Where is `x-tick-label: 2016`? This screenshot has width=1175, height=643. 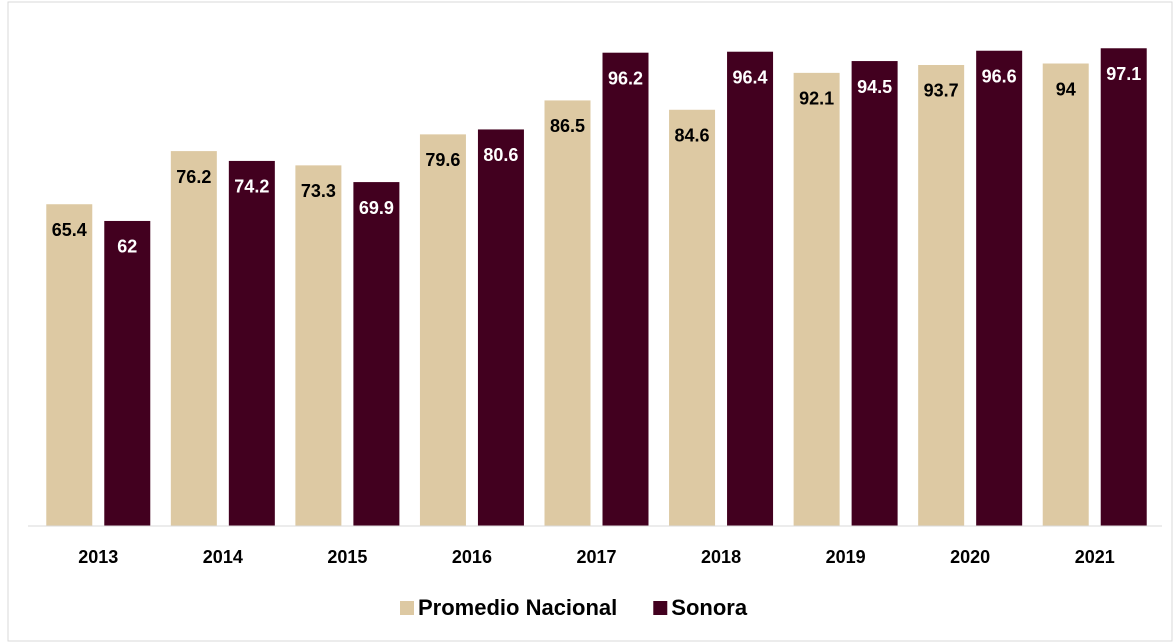 x-tick-label: 2016 is located at coordinates (472, 557).